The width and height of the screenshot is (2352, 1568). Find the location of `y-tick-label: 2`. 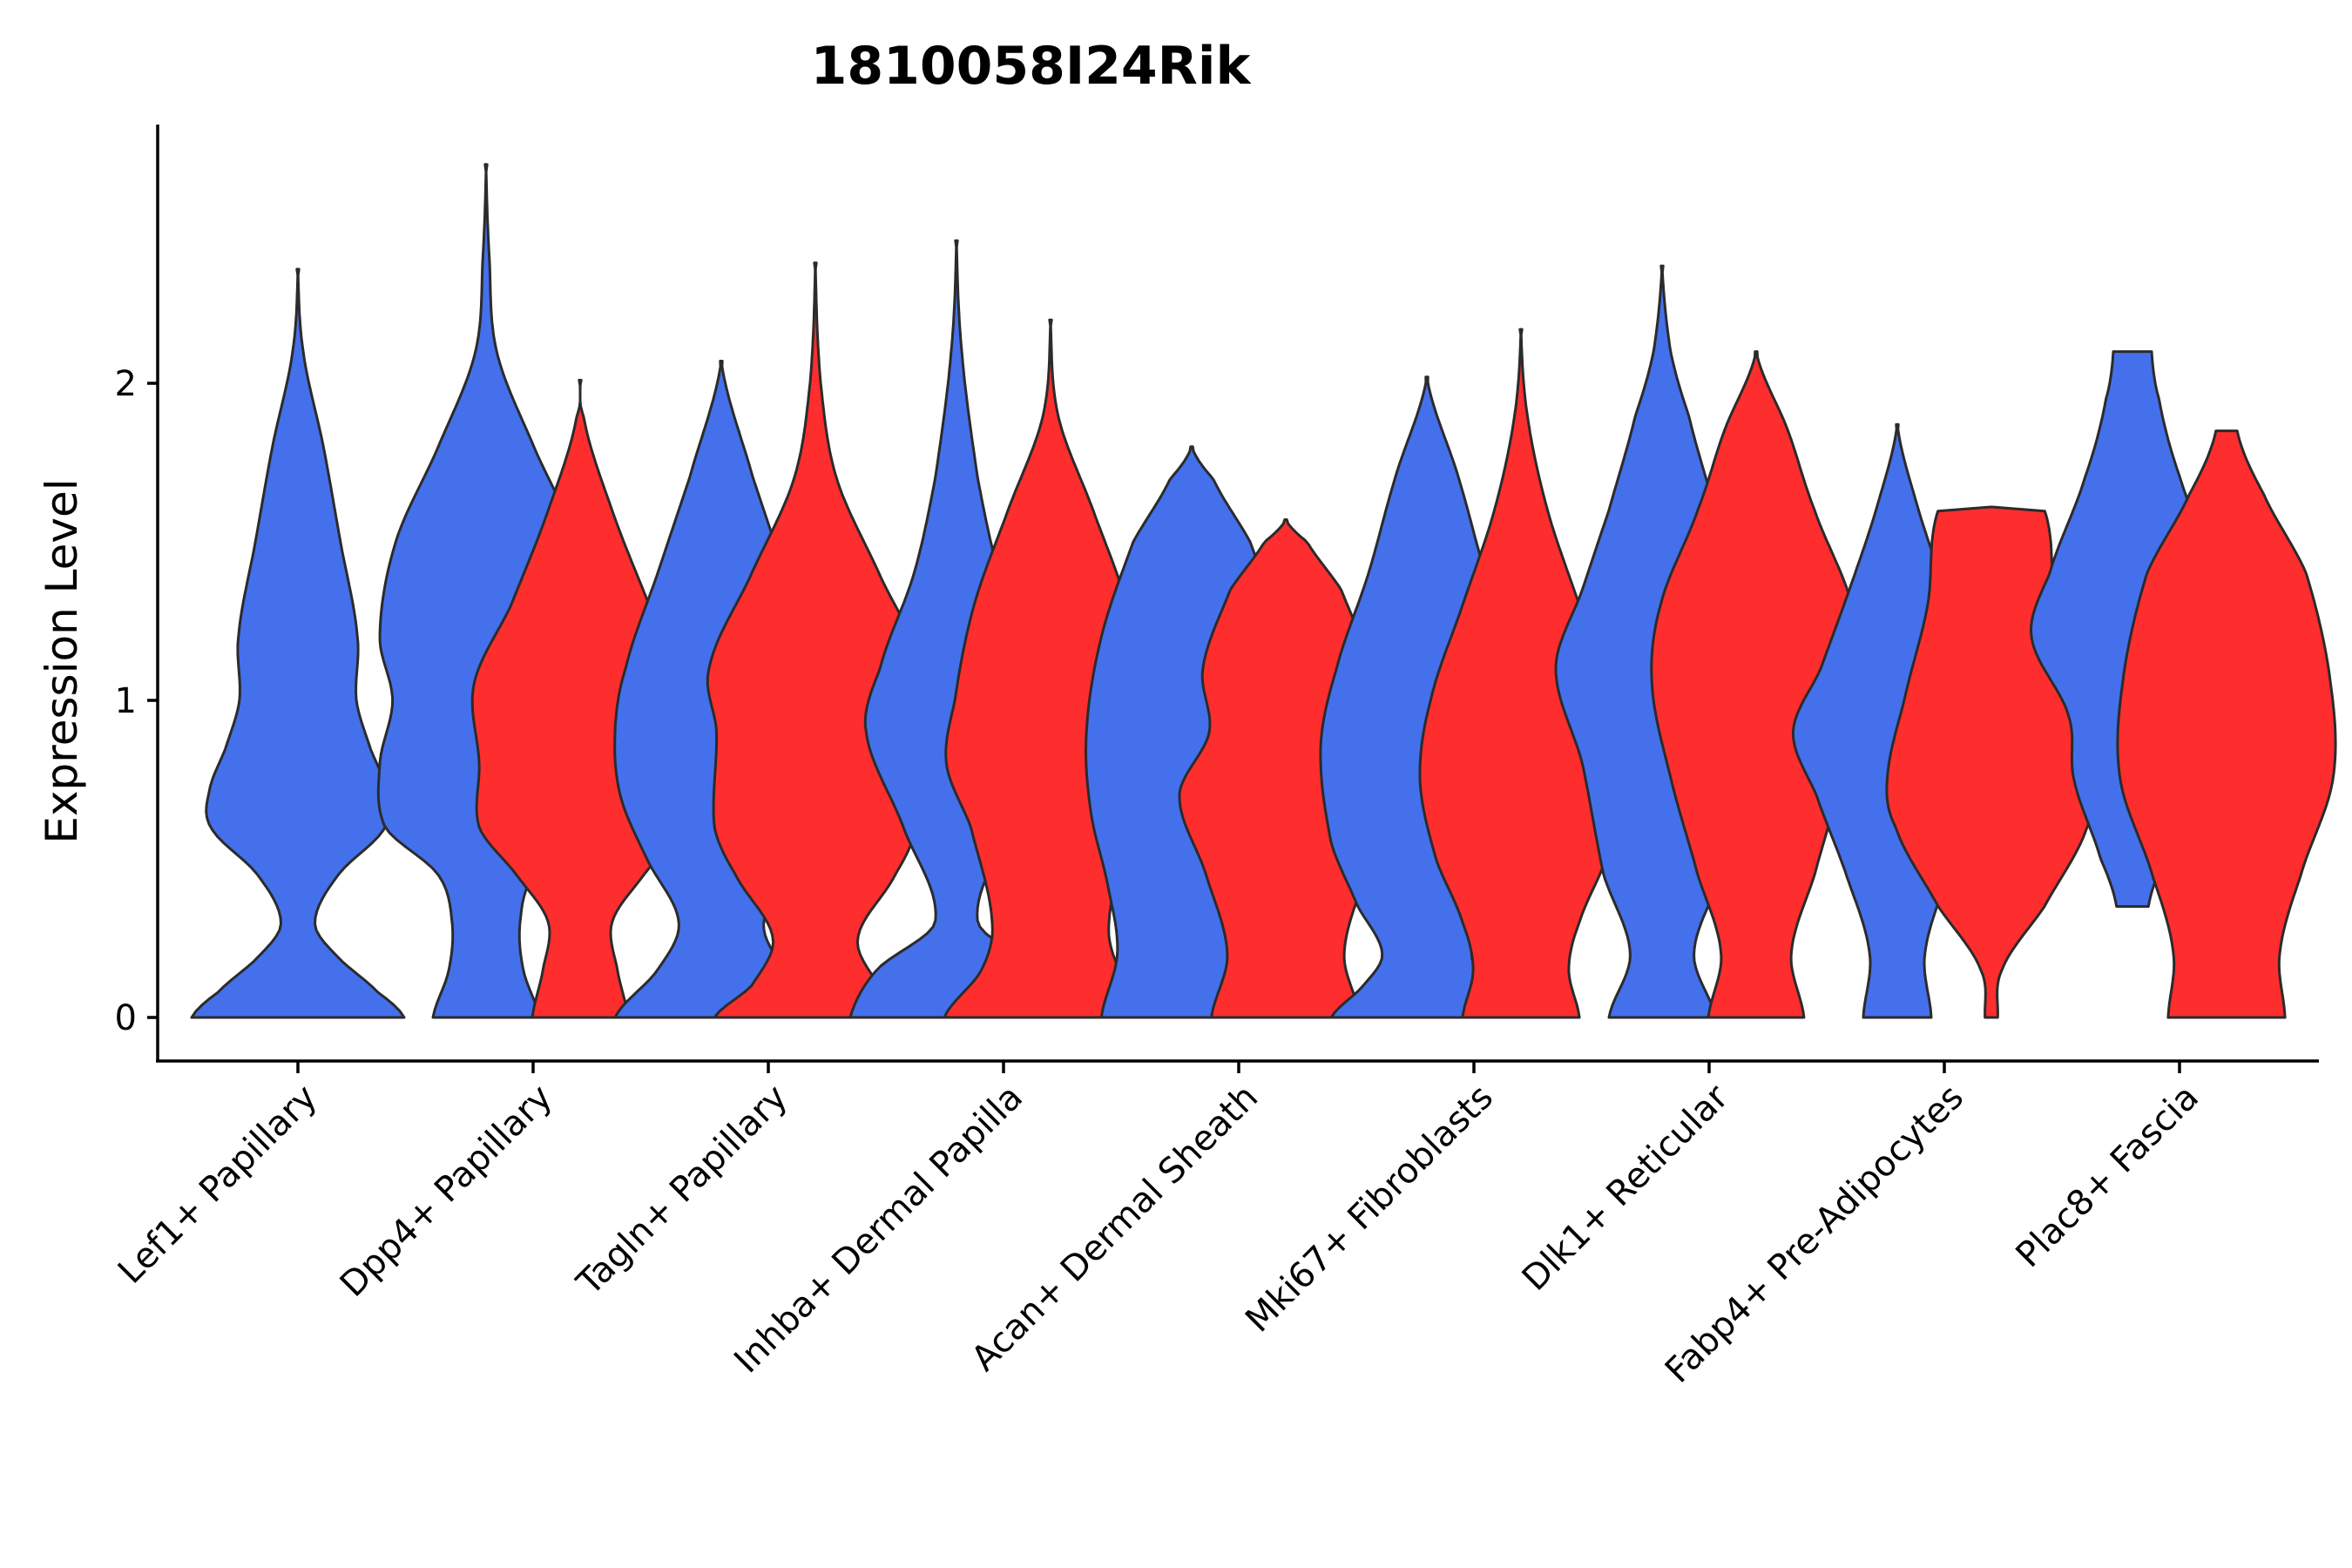

y-tick-label: 2 is located at coordinates (126, 384).